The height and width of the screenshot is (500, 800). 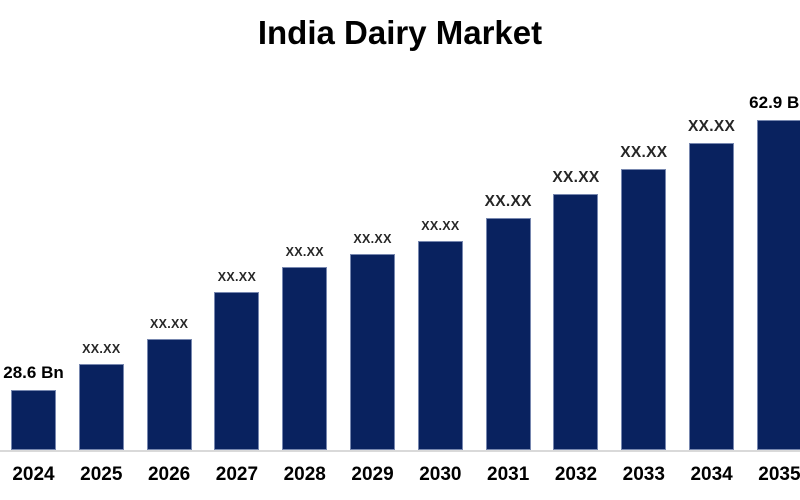 What do you see at coordinates (508, 201) in the screenshot?
I see `value-label-2031: XX.XX` at bounding box center [508, 201].